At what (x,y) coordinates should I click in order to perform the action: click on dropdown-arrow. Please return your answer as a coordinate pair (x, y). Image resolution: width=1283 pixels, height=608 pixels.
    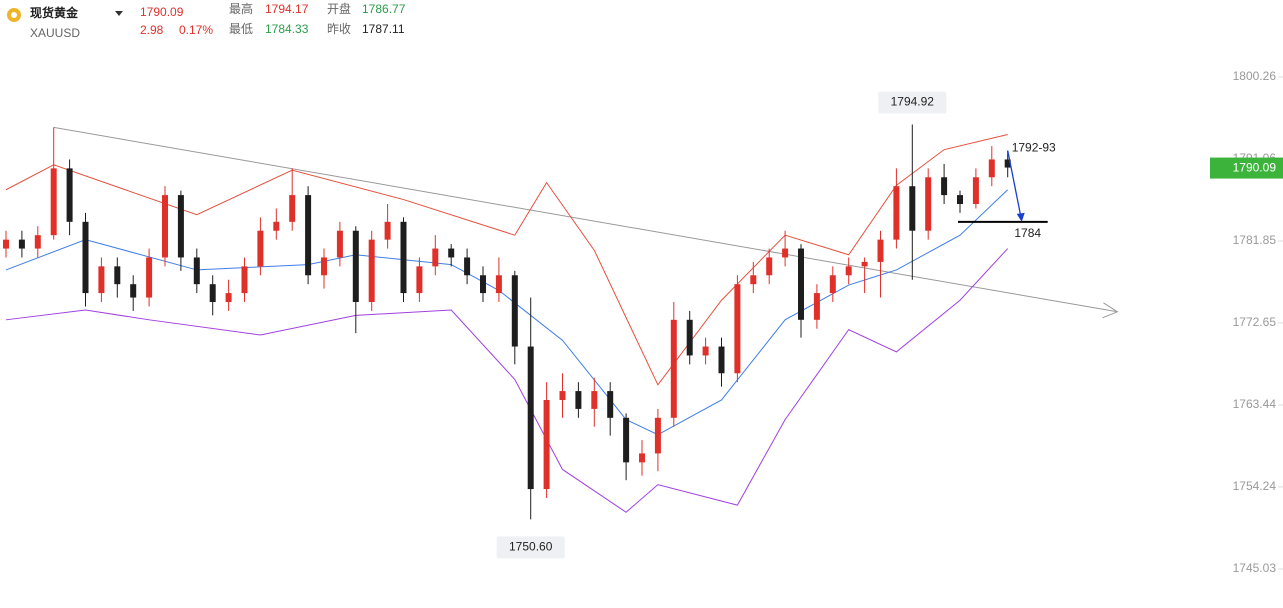
    Looking at the image, I should click on (119, 13).